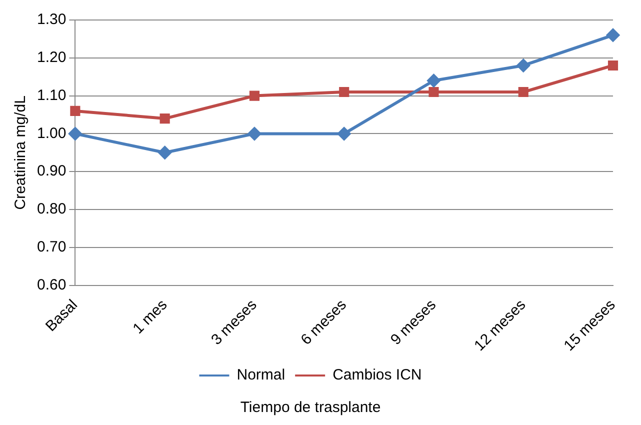 The width and height of the screenshot is (641, 425). Describe the element at coordinates (51, 247) in the screenshot. I see `y-tick-label: 0.70` at that location.